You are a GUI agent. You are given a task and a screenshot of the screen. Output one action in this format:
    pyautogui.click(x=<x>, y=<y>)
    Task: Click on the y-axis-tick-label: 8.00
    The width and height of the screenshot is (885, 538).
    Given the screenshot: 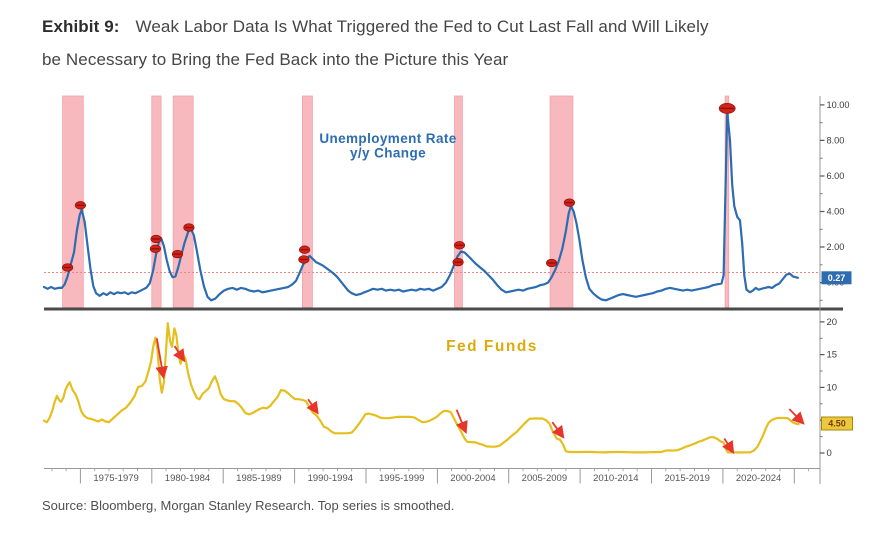 What is the action you would take?
    pyautogui.click(x=836, y=140)
    